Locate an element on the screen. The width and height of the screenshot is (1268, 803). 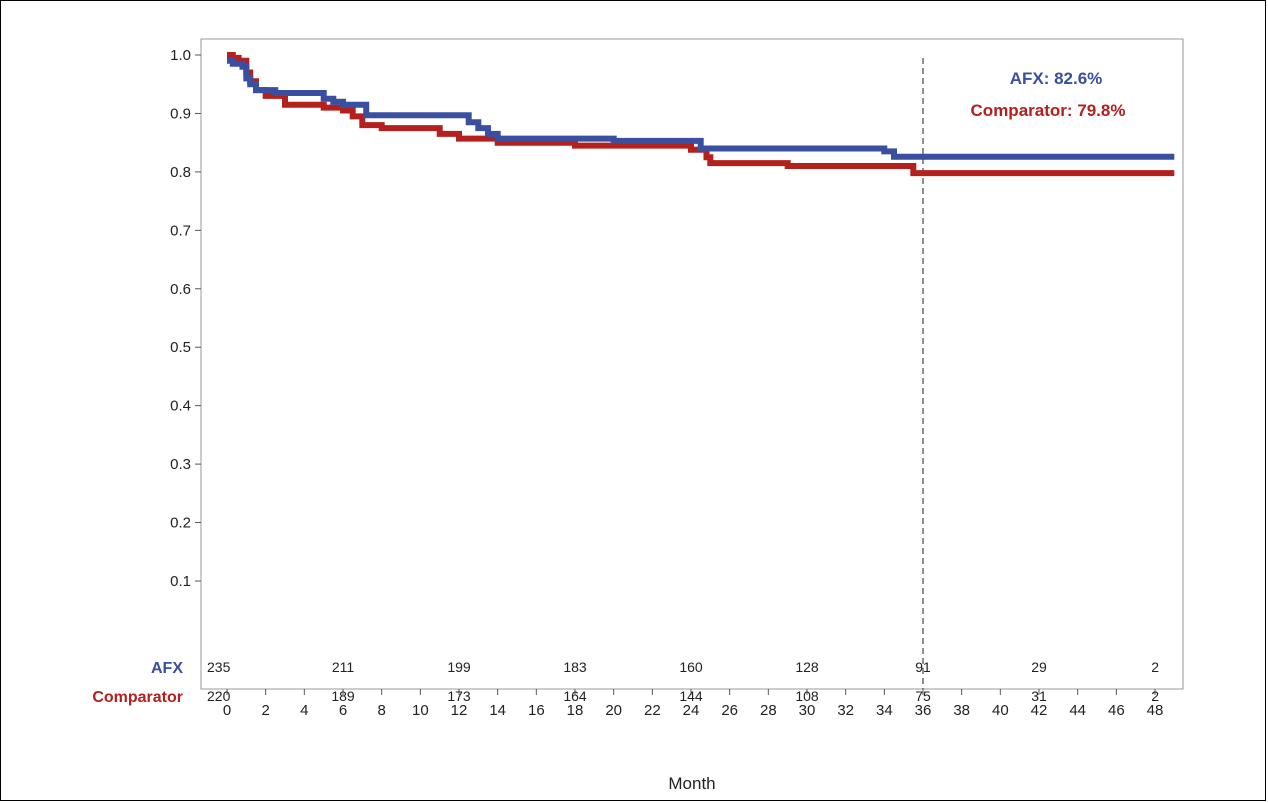
risk-count: 31 is located at coordinates (1039, 696).